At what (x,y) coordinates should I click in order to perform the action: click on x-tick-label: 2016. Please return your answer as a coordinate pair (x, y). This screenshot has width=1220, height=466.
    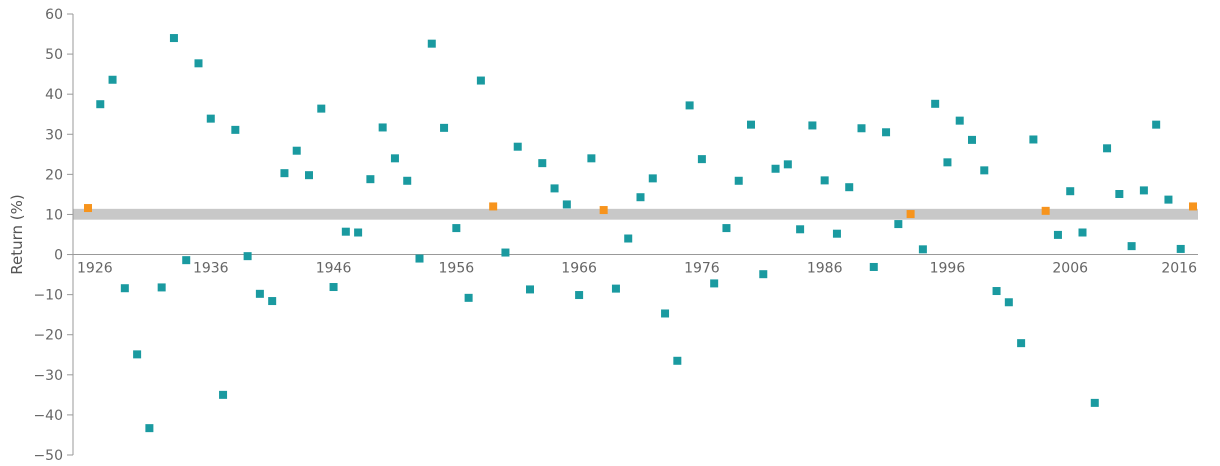
    Looking at the image, I should click on (1179, 269).